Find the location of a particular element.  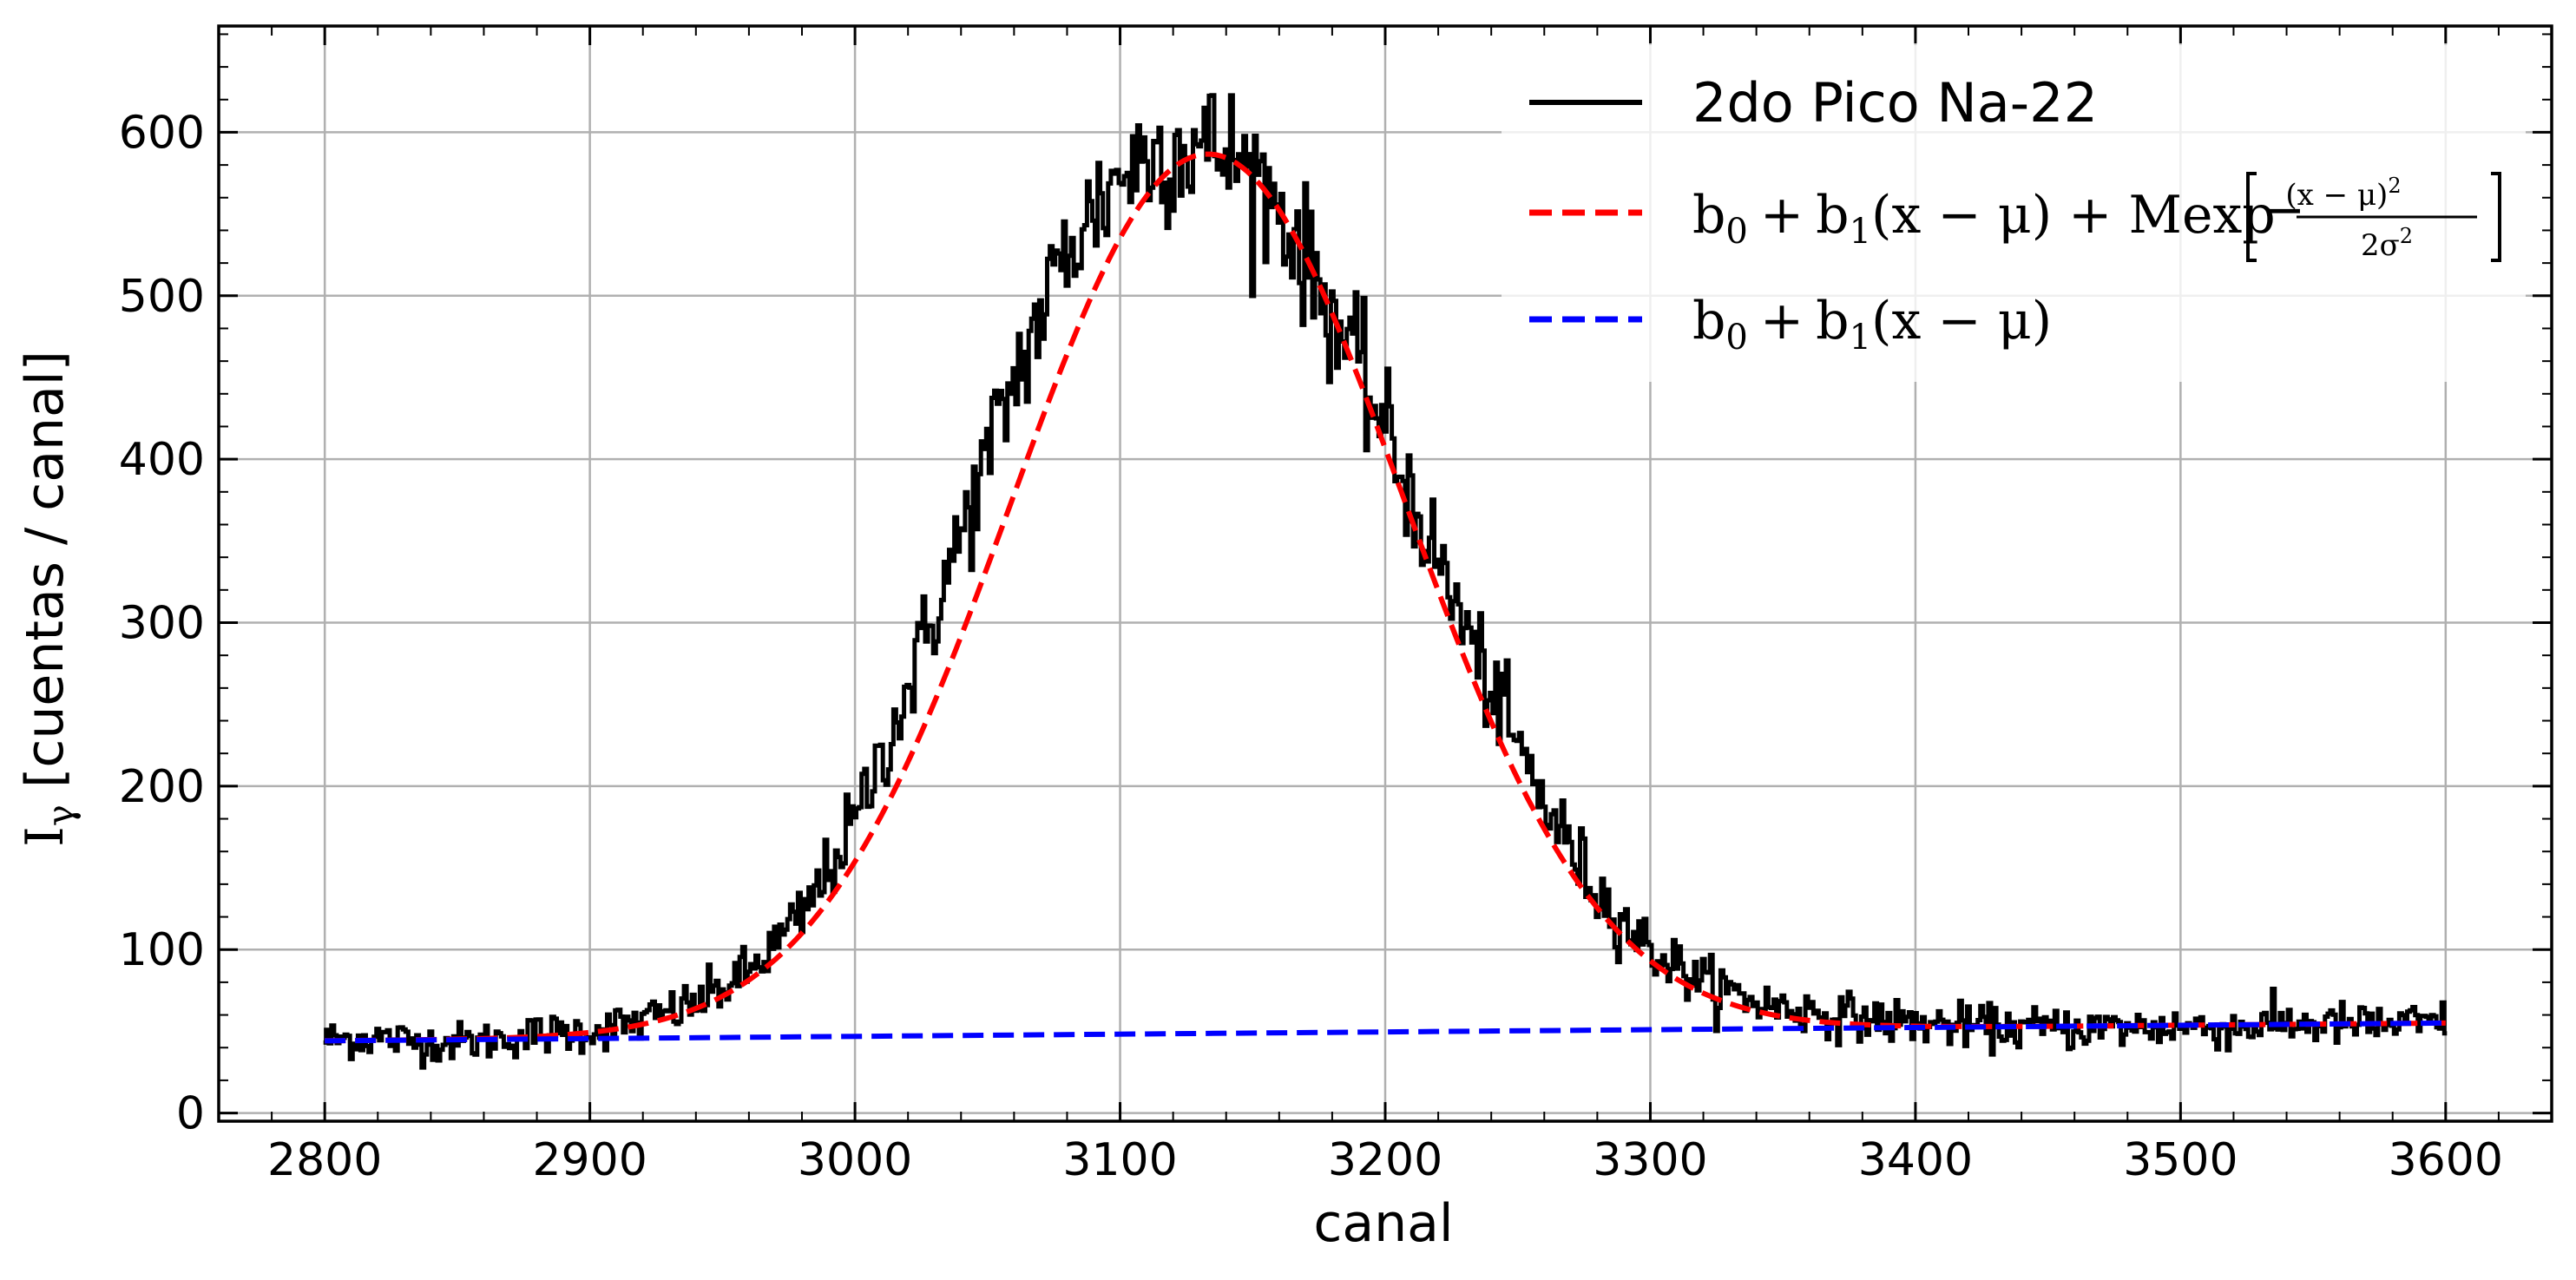

x-tick-label: 3200 is located at coordinates (1385, 1160).